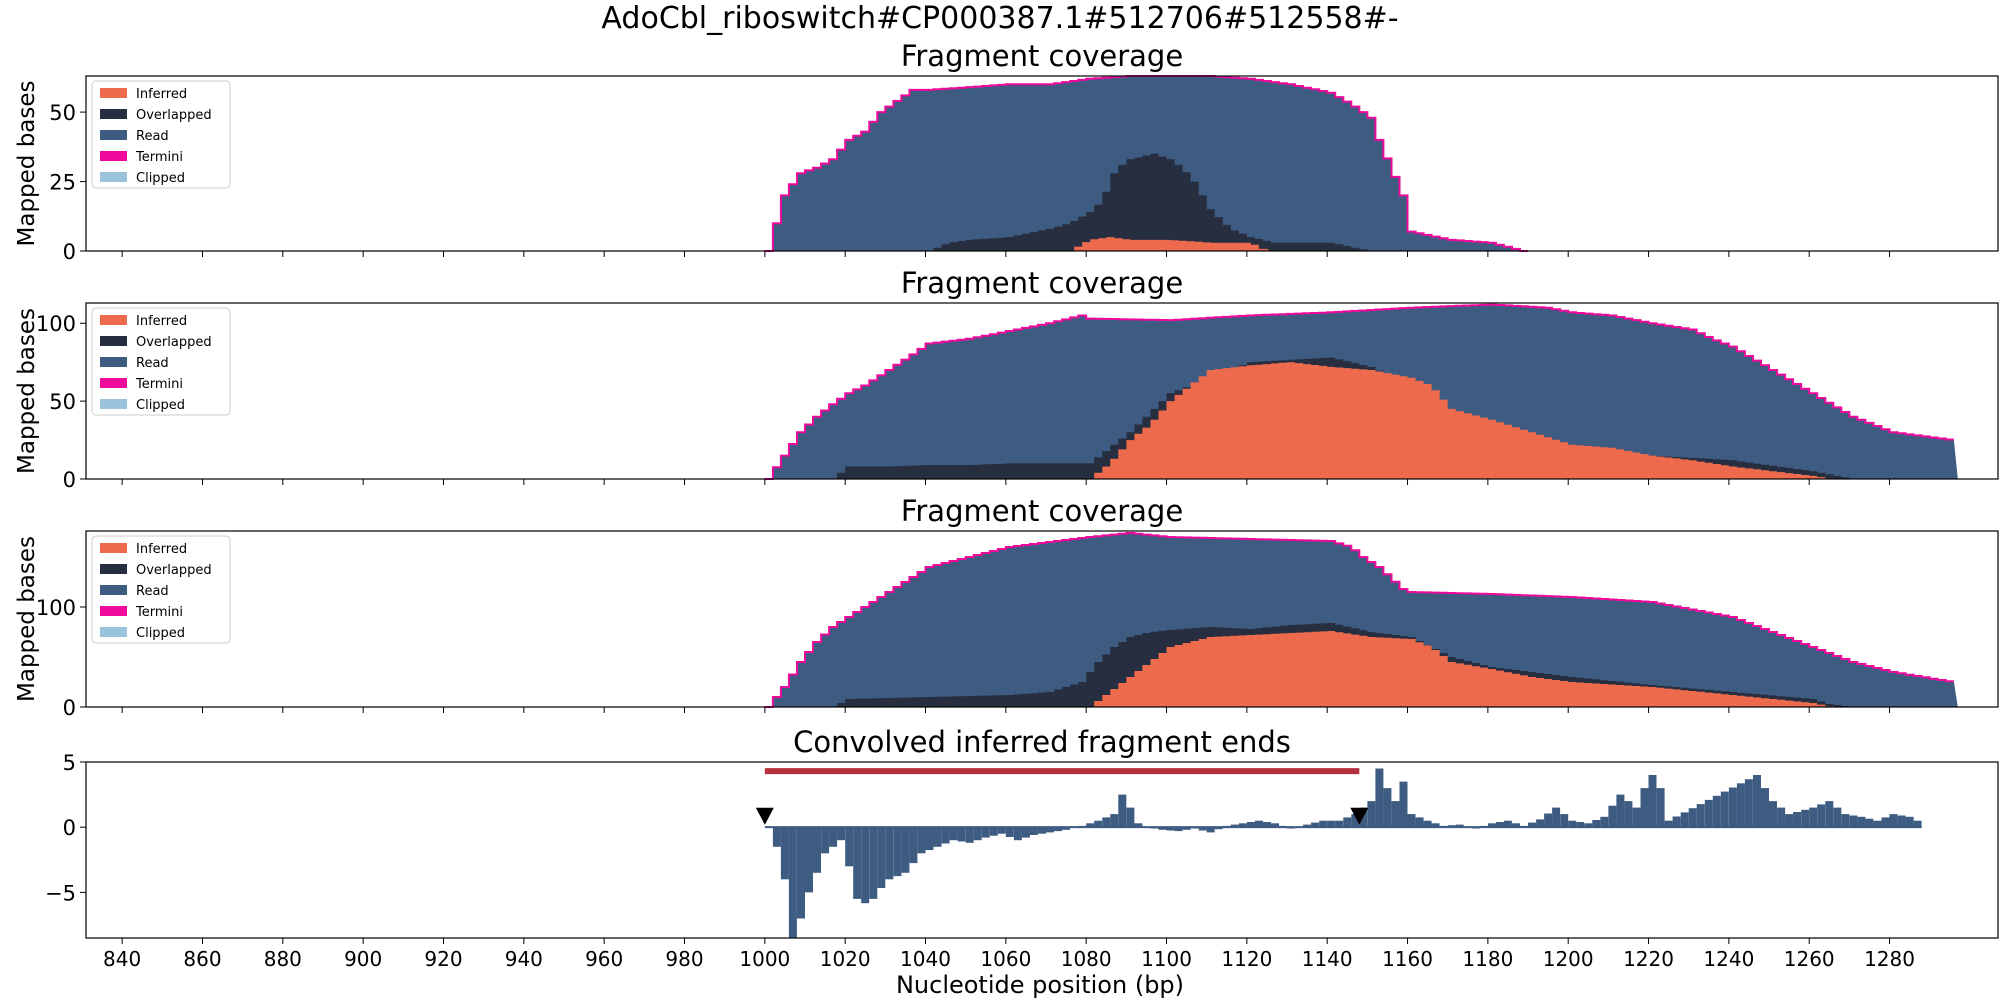 This screenshot has height=1000, width=2000. I want to click on x-axis-label: Nucleotide position (bp), so click(1040, 985).